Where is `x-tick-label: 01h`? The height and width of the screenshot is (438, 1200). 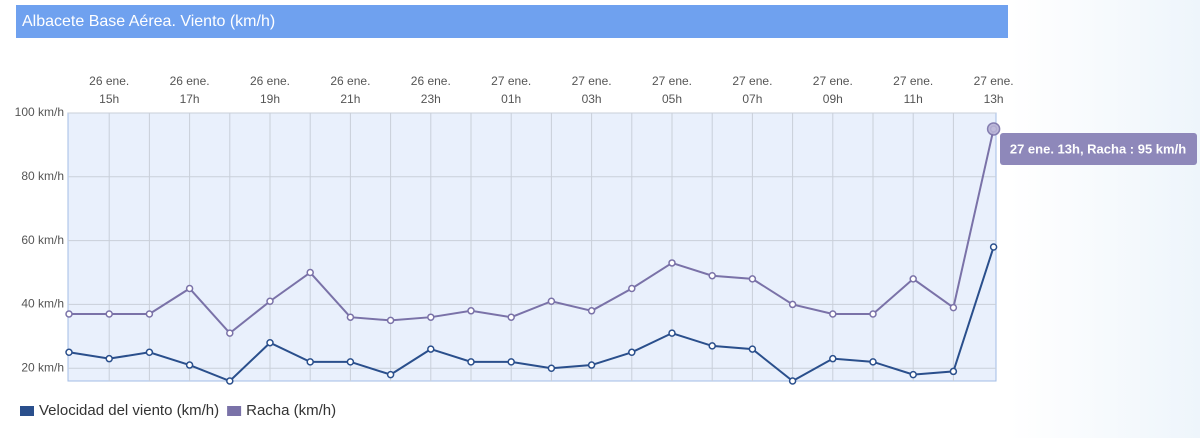
x-tick-label: 01h is located at coordinates (511, 99).